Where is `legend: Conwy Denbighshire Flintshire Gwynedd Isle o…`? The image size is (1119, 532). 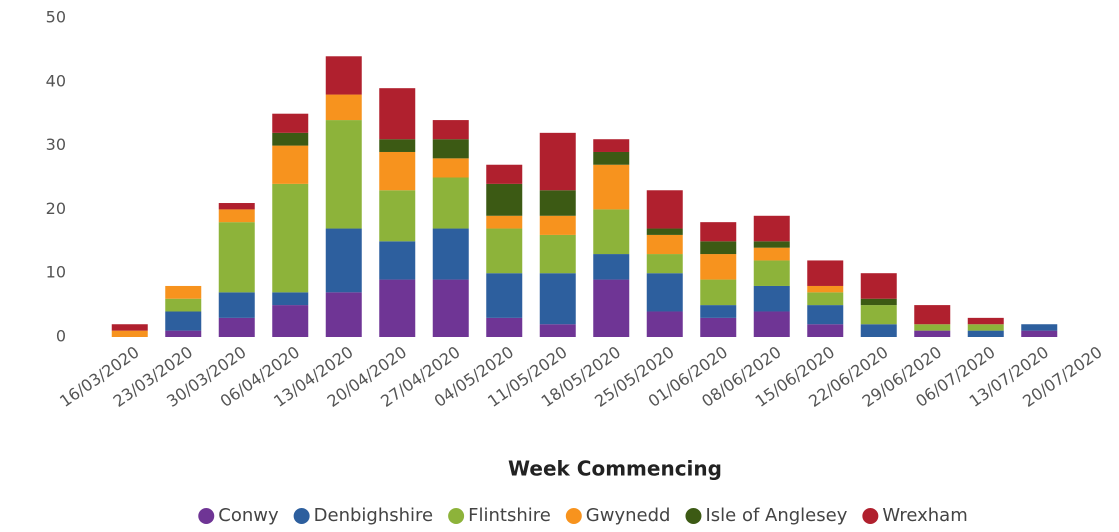
legend: Conwy Denbighshire Flintshire Gwynedd Isle o… is located at coordinates (583, 515).